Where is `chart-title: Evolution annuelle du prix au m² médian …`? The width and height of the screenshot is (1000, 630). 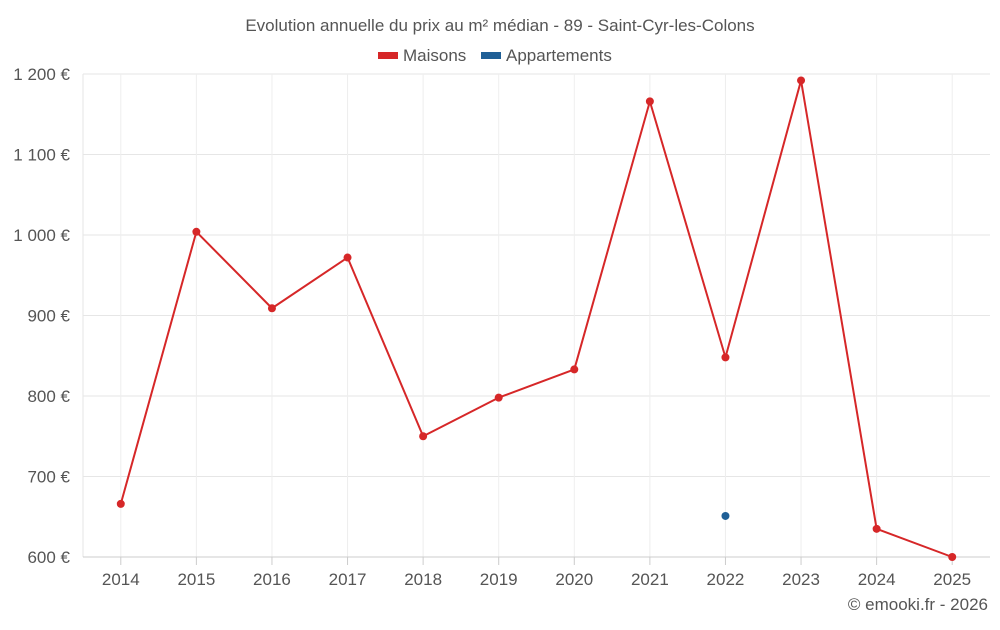 chart-title: Evolution annuelle du prix au m² médian … is located at coordinates (499, 25).